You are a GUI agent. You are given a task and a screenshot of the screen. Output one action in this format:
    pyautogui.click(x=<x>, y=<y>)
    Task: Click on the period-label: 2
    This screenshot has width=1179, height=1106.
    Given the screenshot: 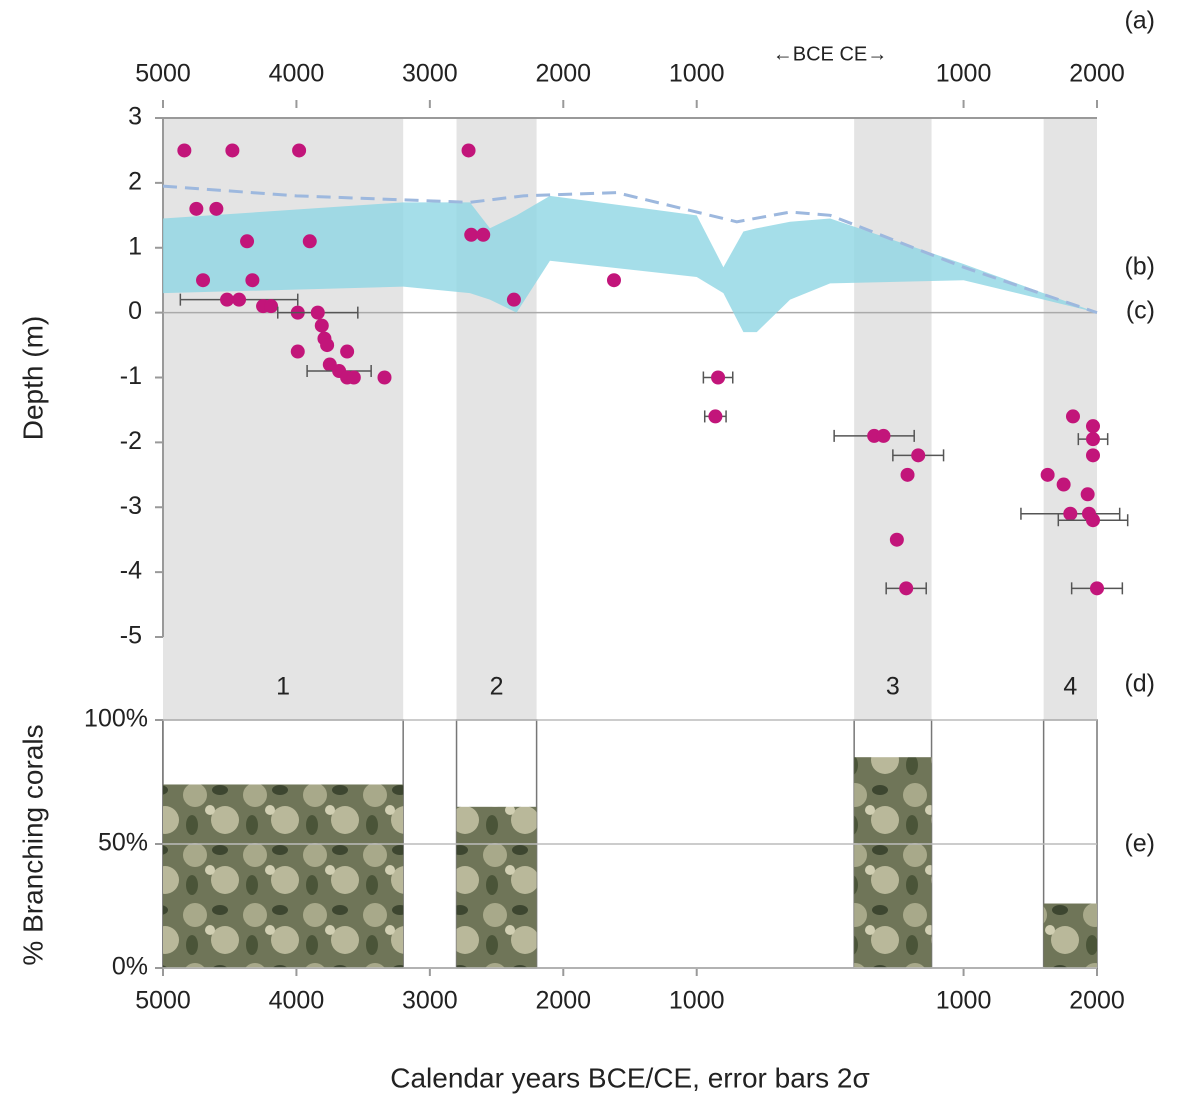 What is the action you would take?
    pyautogui.click(x=497, y=687)
    